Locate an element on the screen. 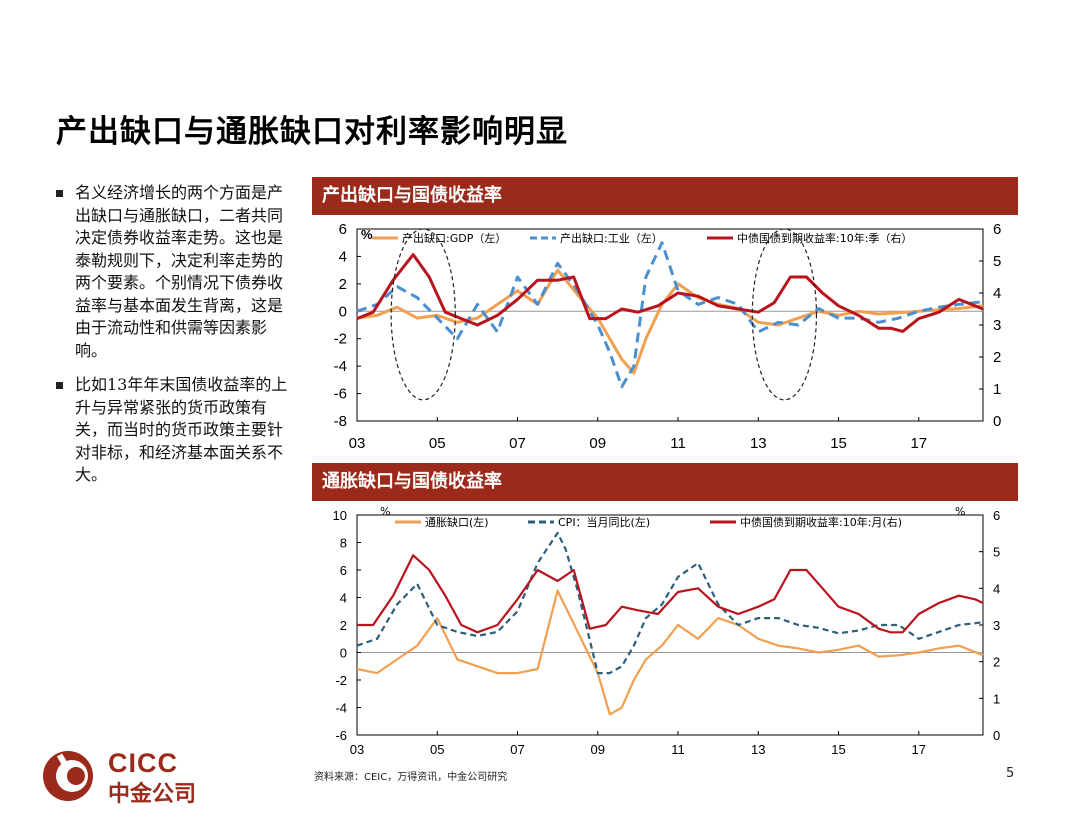 This screenshot has width=1080, height=834. source-note: 资料来源：CEIC，万得资讯，中金公司研究 is located at coordinates (411, 777).